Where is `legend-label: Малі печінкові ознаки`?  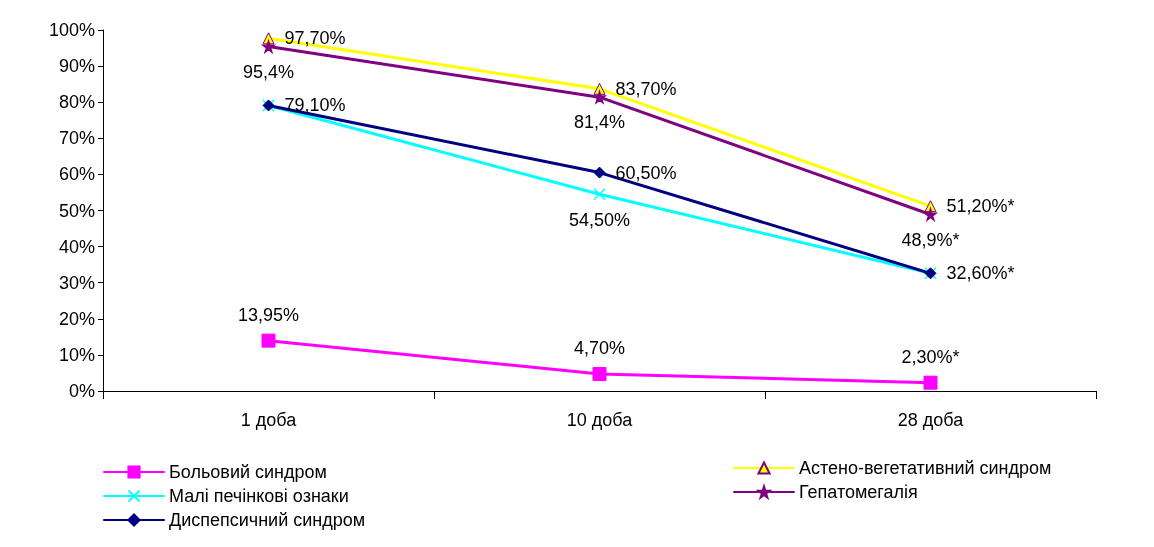
legend-label: Малі печінкові ознаки is located at coordinates (259, 496).